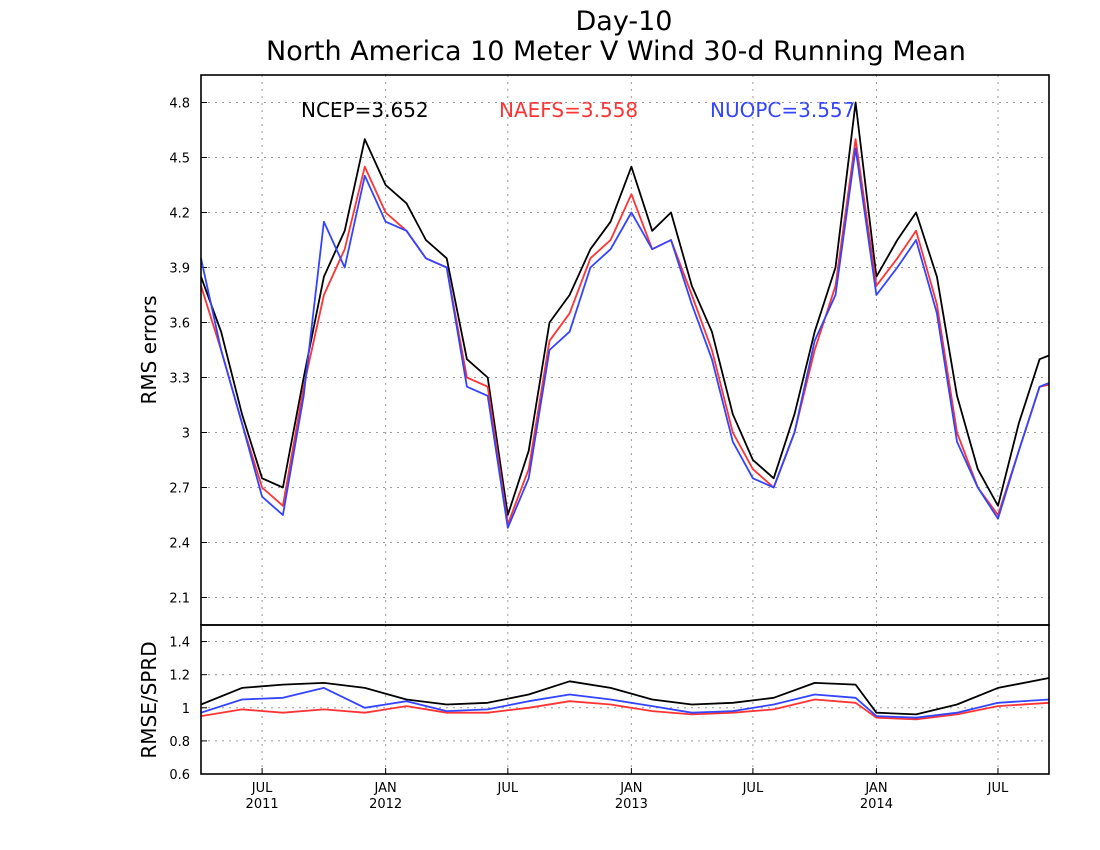 The width and height of the screenshot is (1100, 850). Describe the element at coordinates (179, 676) in the screenshot. I see `ratio-y-tick-label: 1.2` at that location.